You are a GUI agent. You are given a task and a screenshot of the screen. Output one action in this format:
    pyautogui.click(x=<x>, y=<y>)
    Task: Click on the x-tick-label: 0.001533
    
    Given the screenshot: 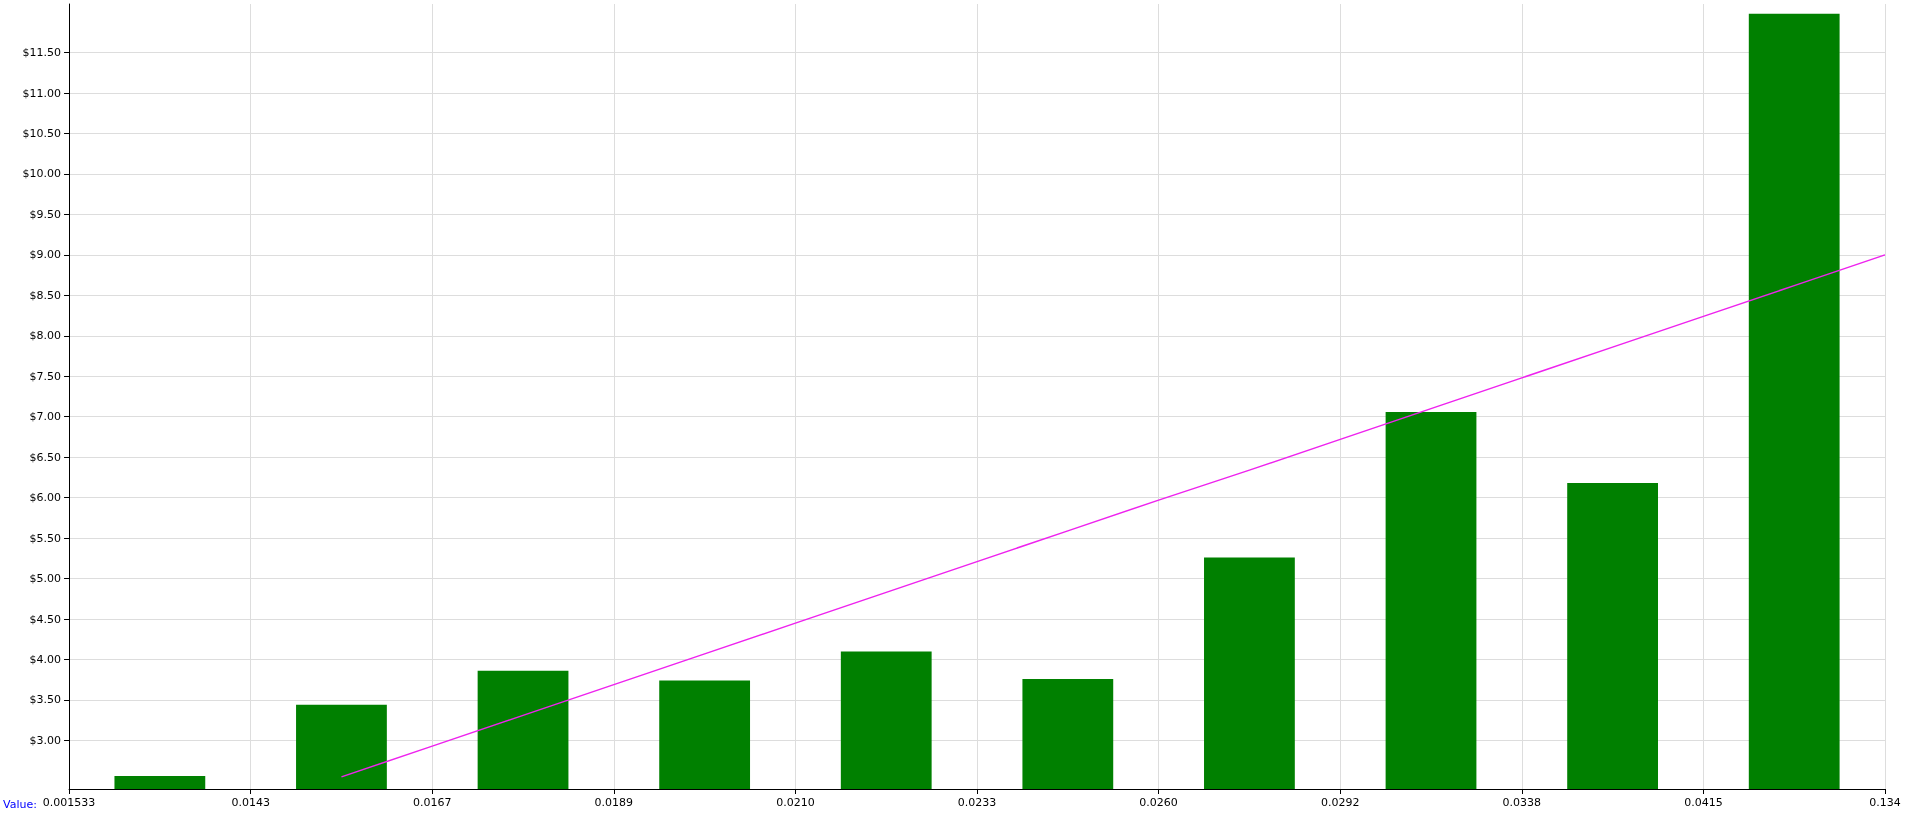 What is the action you would take?
    pyautogui.click(x=69, y=802)
    